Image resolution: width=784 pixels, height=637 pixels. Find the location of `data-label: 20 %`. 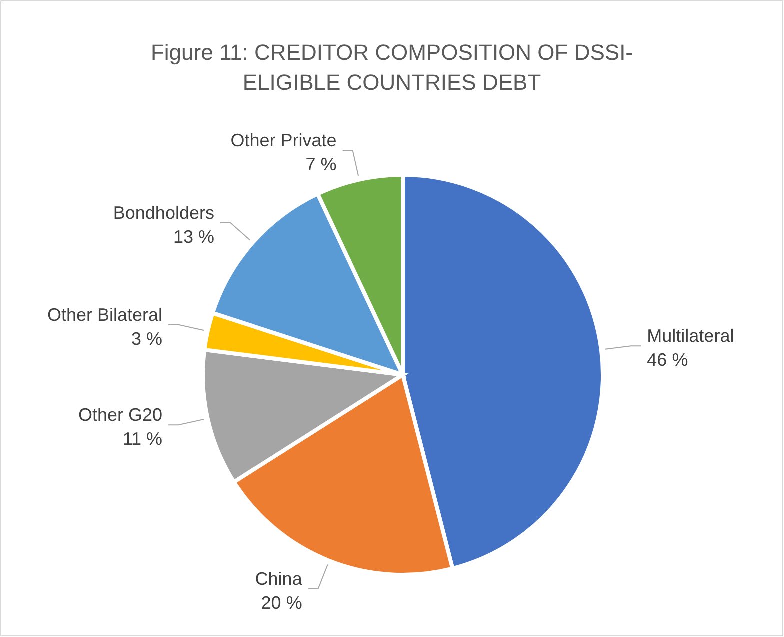

data-label: 20 % is located at coordinates (281, 602).